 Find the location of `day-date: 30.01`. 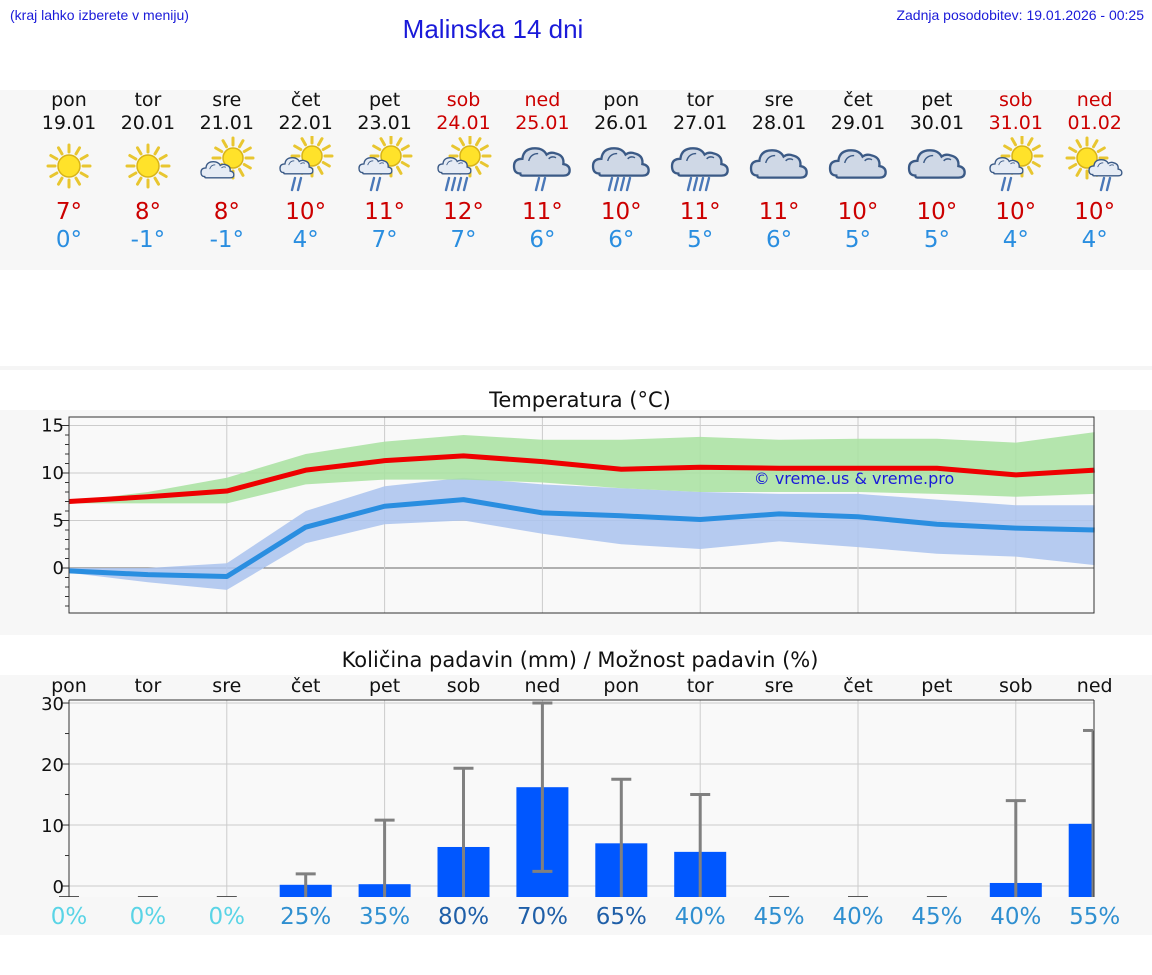

day-date: 30.01 is located at coordinates (937, 123).